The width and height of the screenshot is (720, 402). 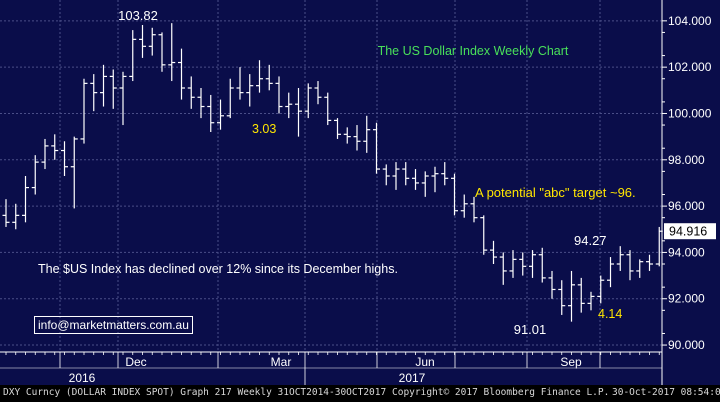 I want to click on last-value-label: 94.916, so click(x=688, y=232).